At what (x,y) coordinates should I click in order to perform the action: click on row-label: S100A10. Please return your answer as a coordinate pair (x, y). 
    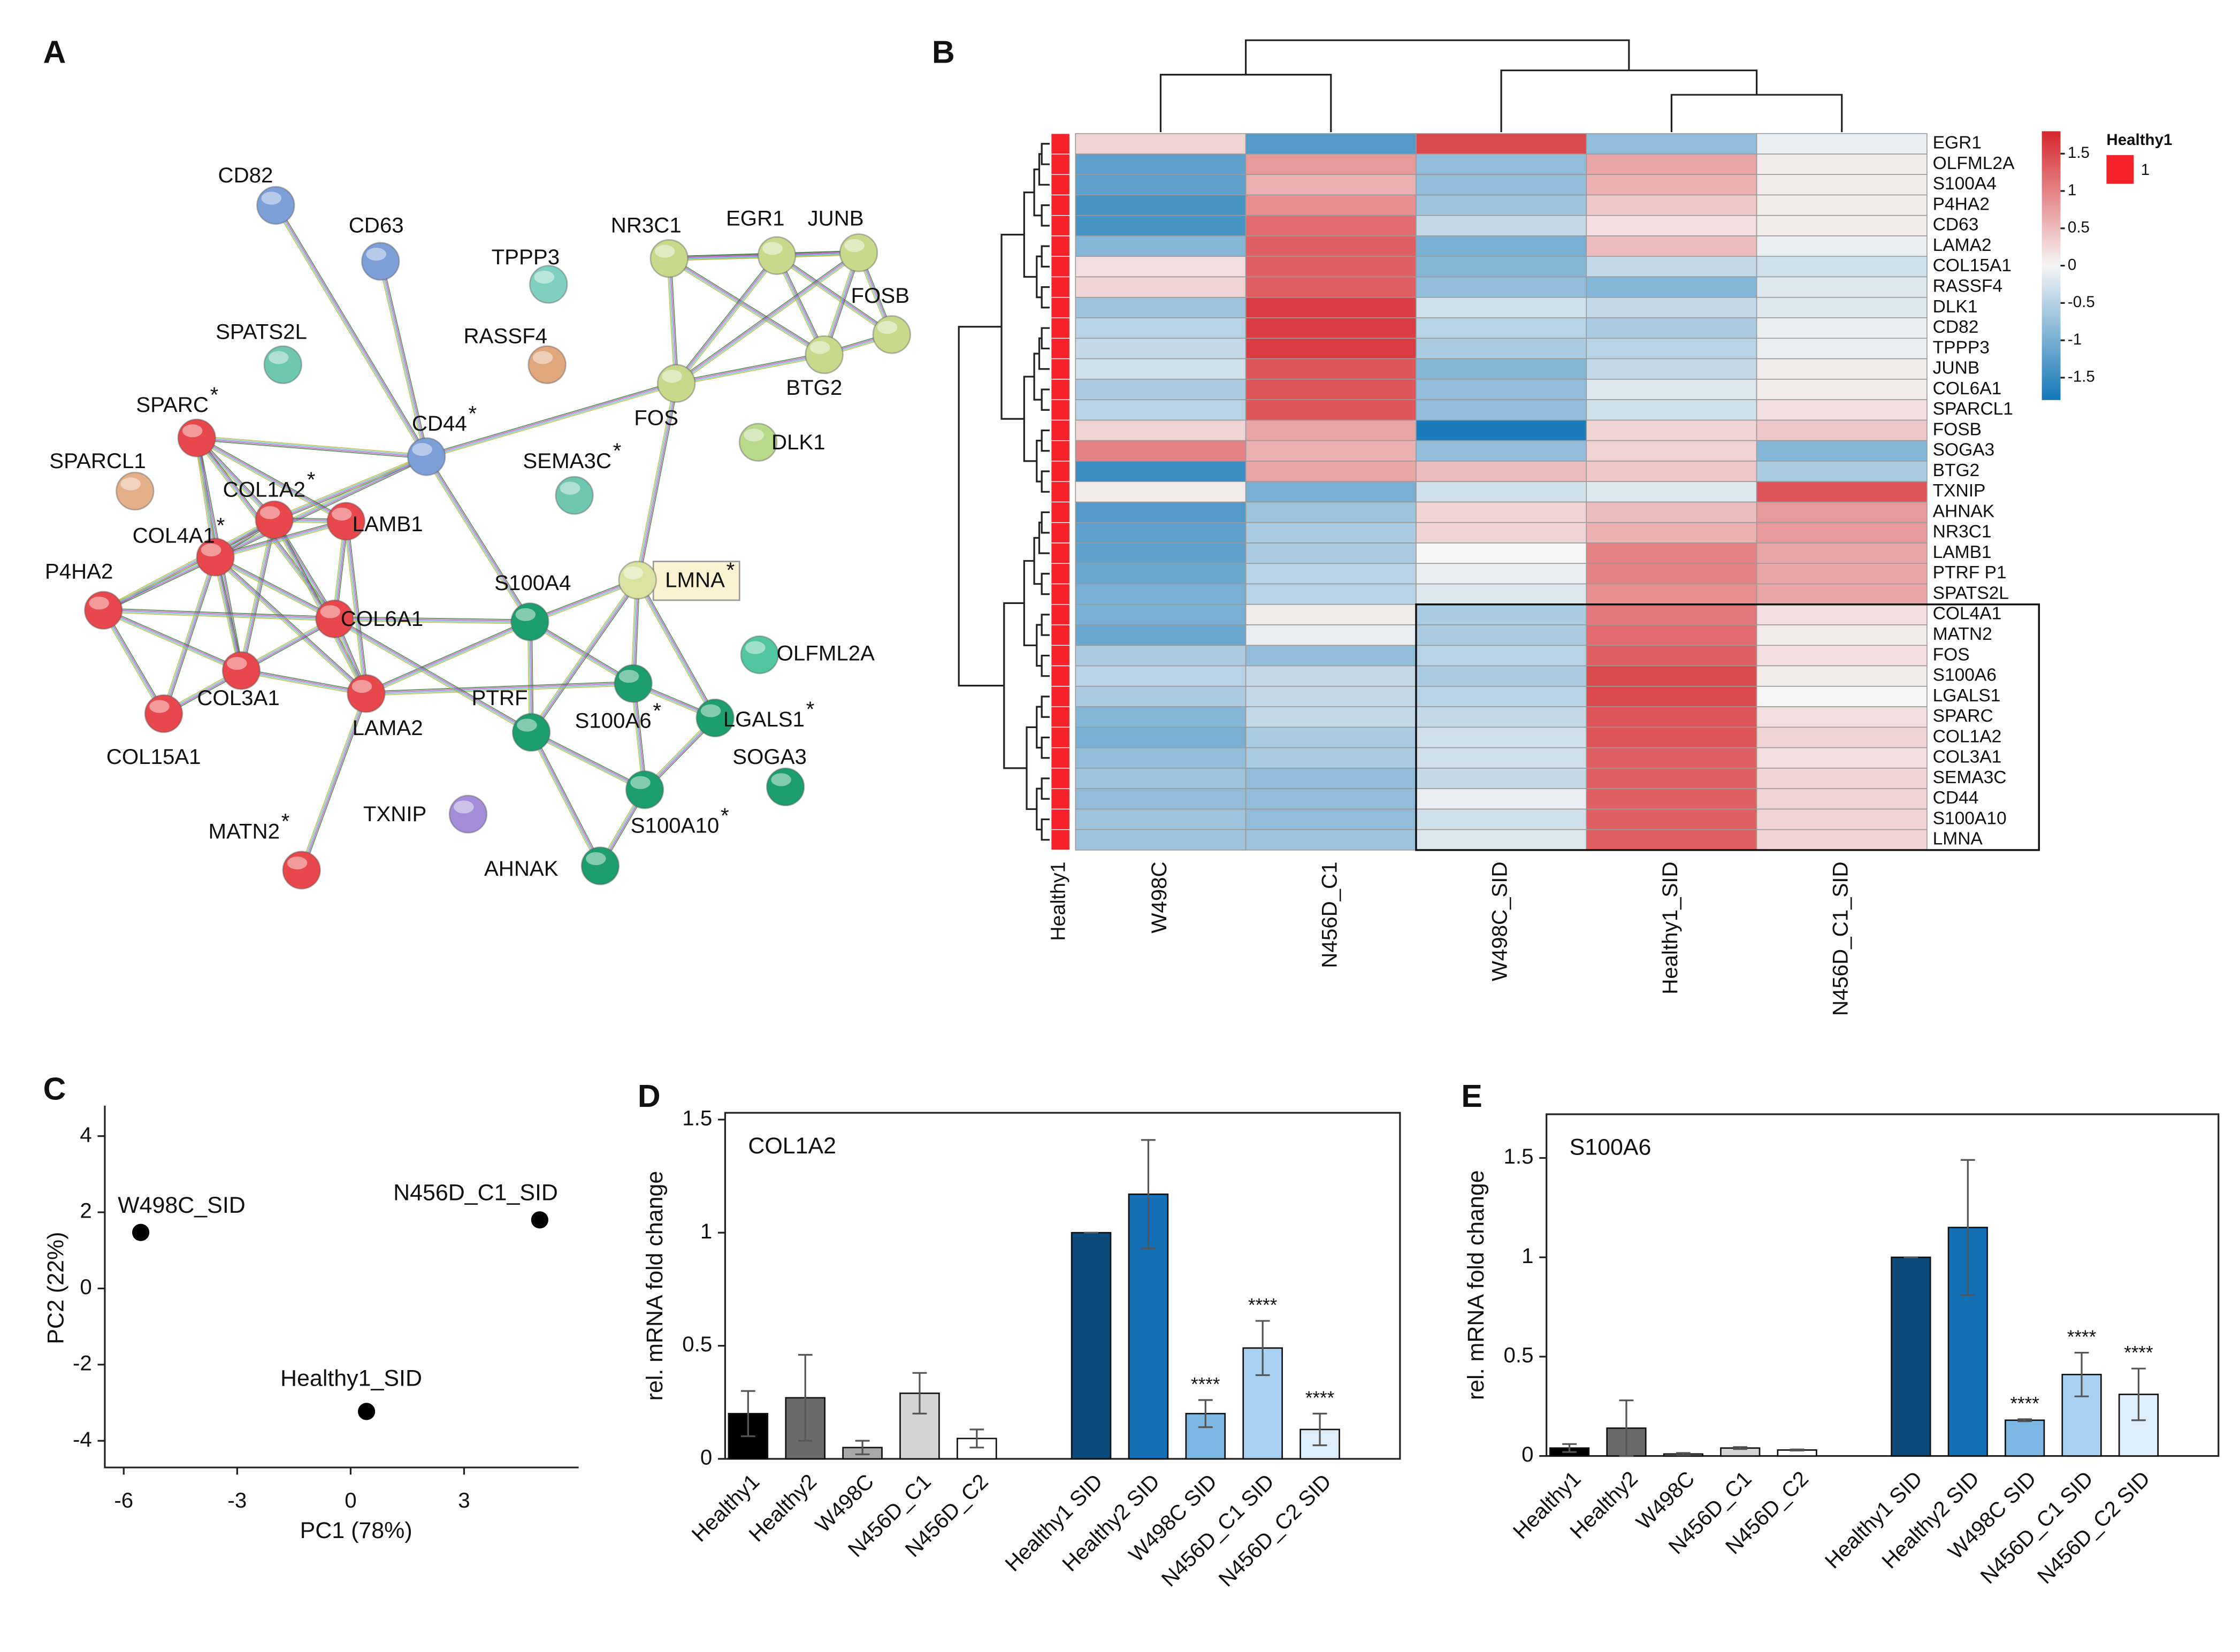
    Looking at the image, I should click on (1970, 818).